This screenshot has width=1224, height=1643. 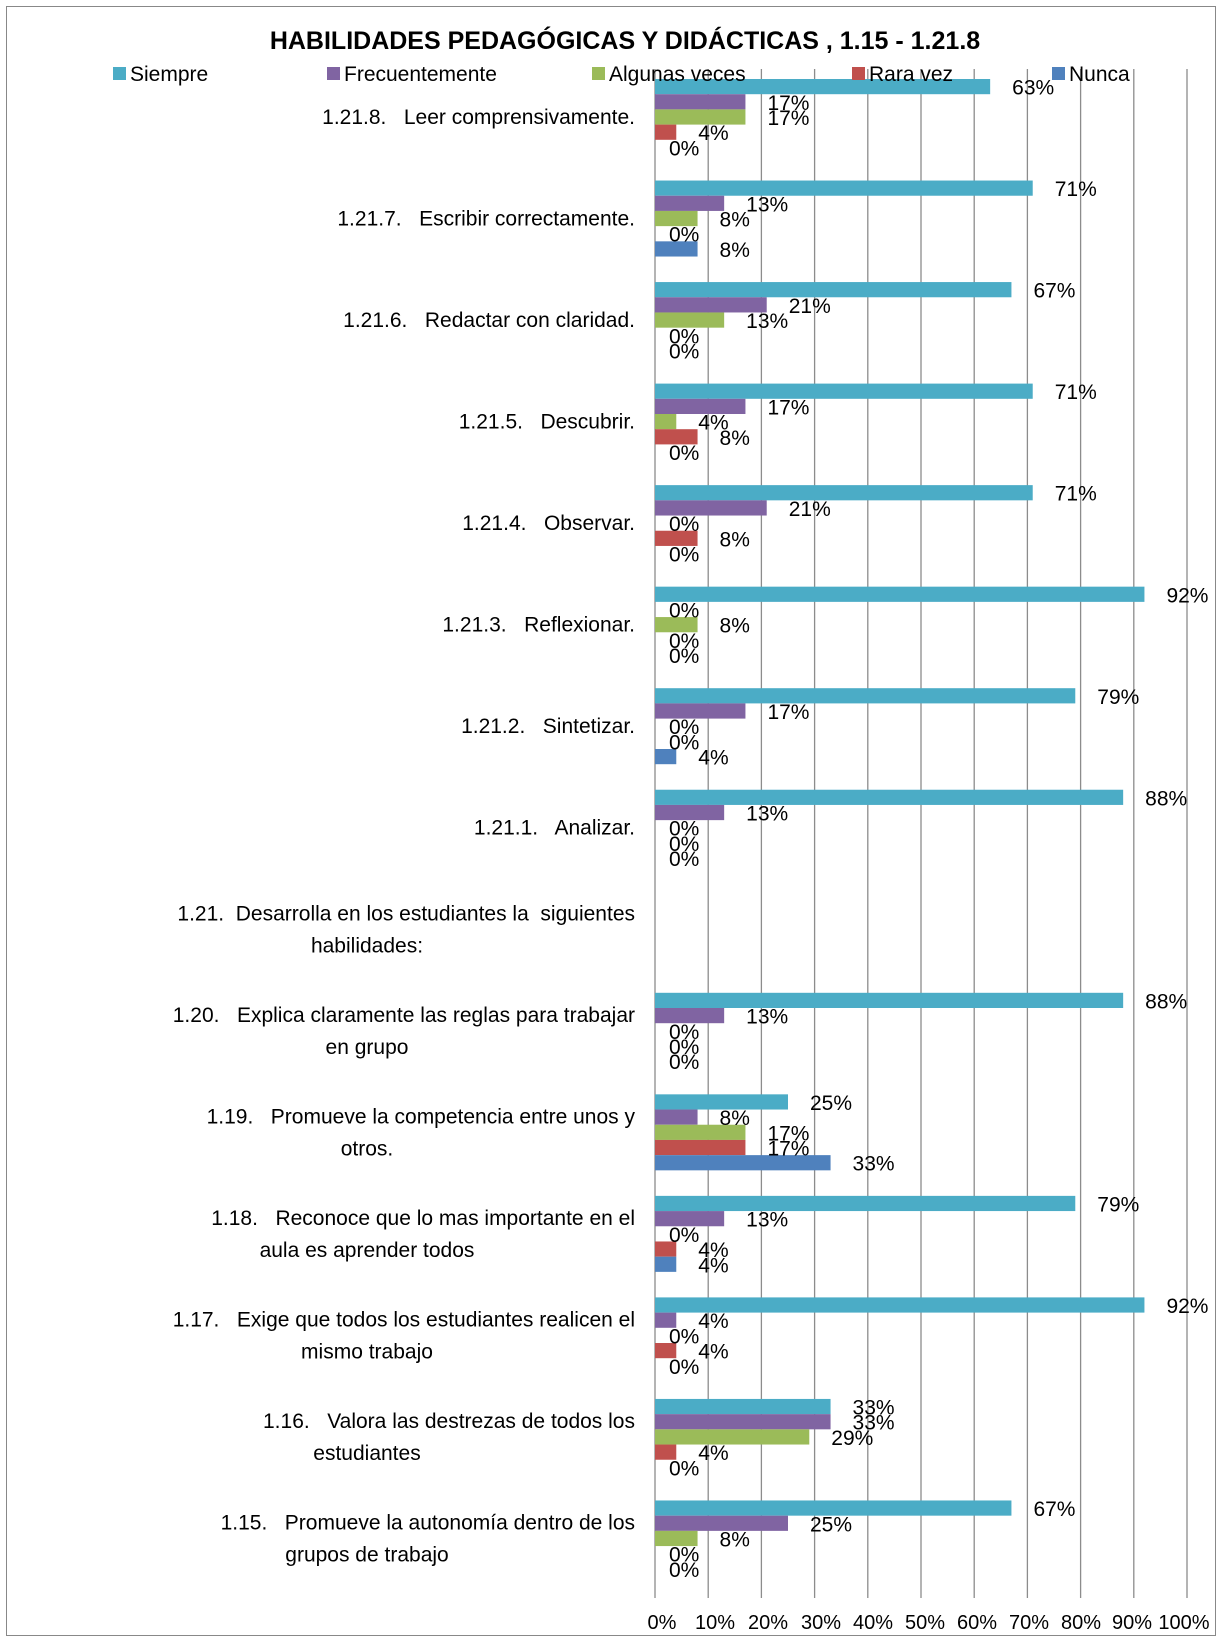 What do you see at coordinates (367, 1250) in the screenshot?
I see `category-label: aula es aprender todos` at bounding box center [367, 1250].